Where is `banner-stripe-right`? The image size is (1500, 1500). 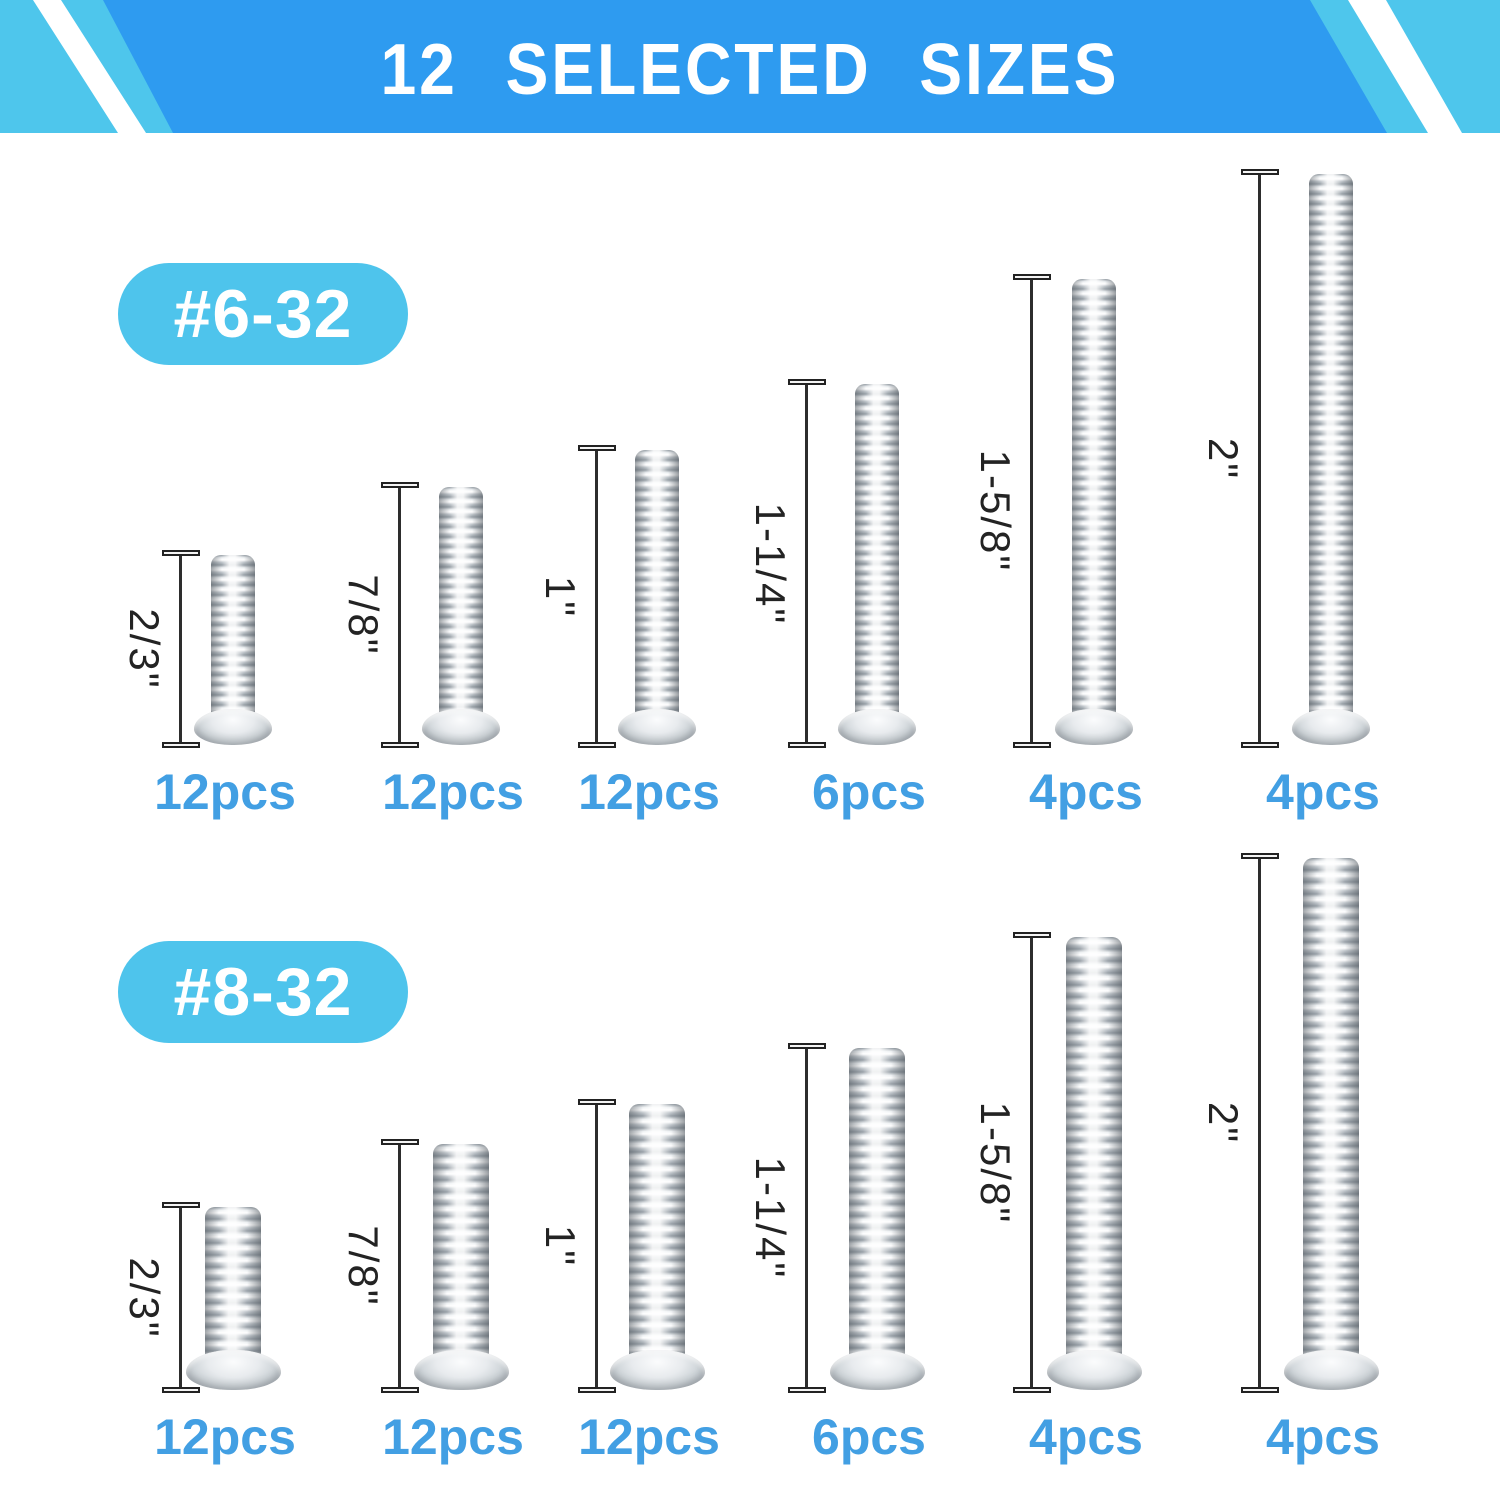 banner-stripe-right is located at coordinates (1405, 66).